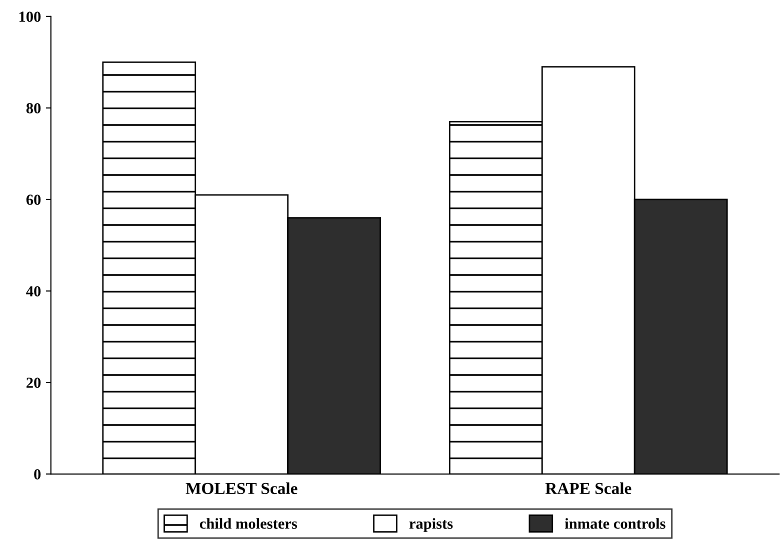  What do you see at coordinates (33, 199) in the screenshot?
I see `y-tick-label: 60` at bounding box center [33, 199].